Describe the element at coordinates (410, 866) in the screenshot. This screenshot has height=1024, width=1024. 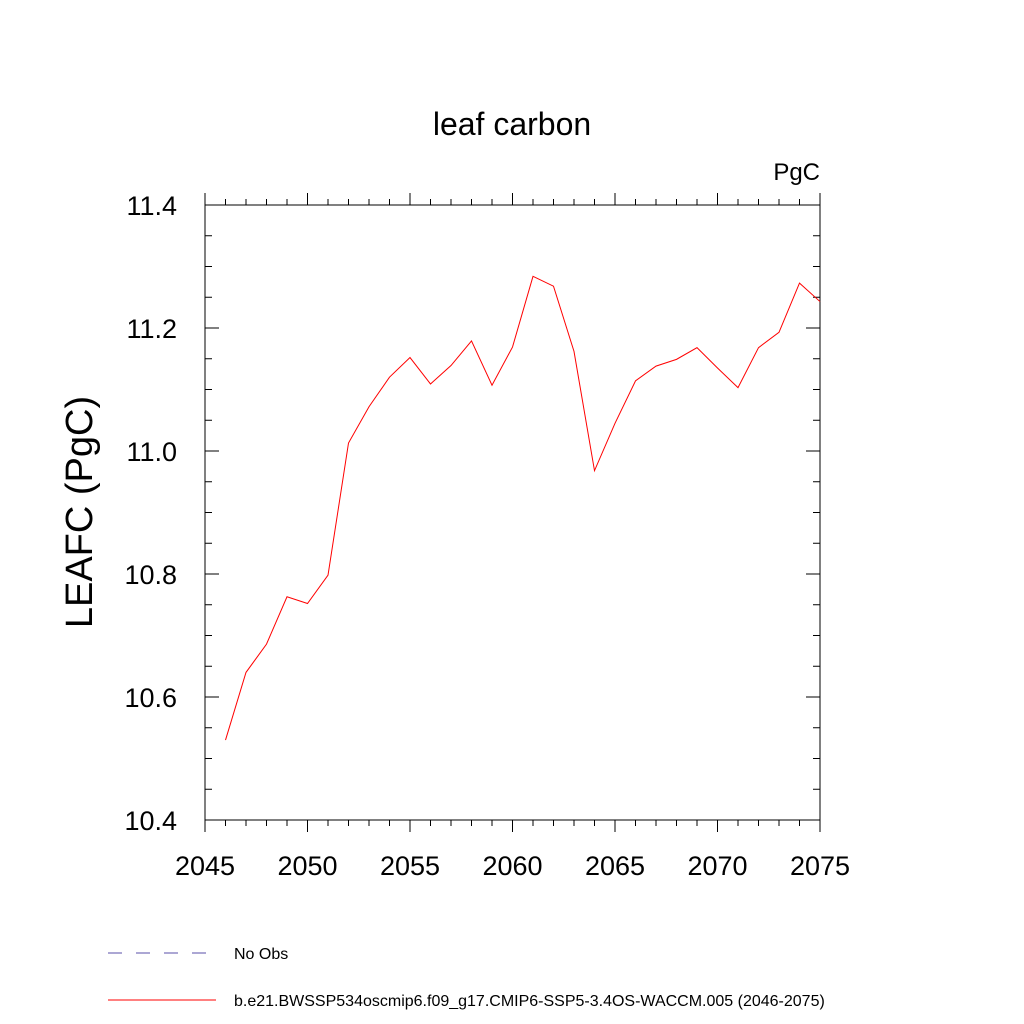
I see `x-tick-label: 2055` at that location.